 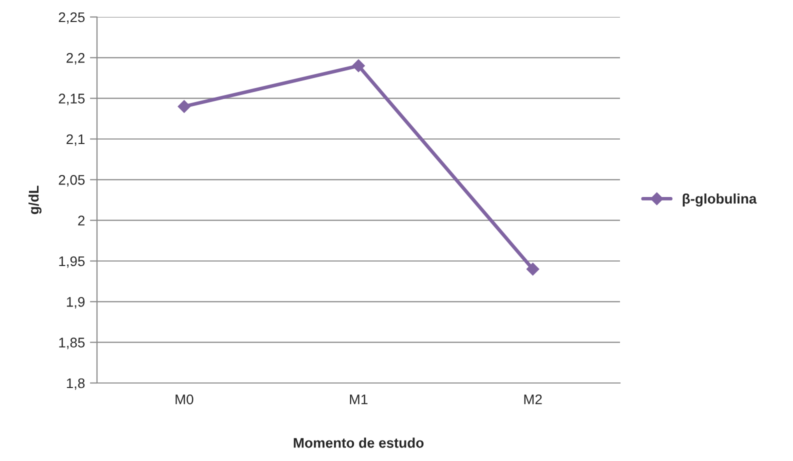 What do you see at coordinates (72, 344) in the screenshot?
I see `y-tick-label: 1,85` at bounding box center [72, 344].